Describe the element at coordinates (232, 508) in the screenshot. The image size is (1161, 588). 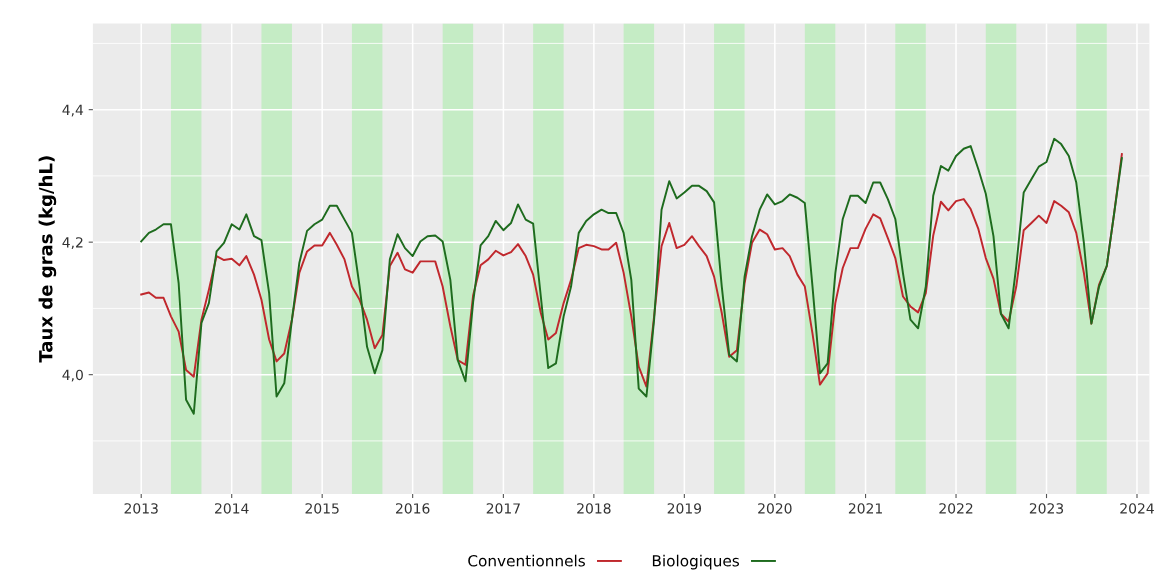
I see `x-tick-label: 2014` at that location.